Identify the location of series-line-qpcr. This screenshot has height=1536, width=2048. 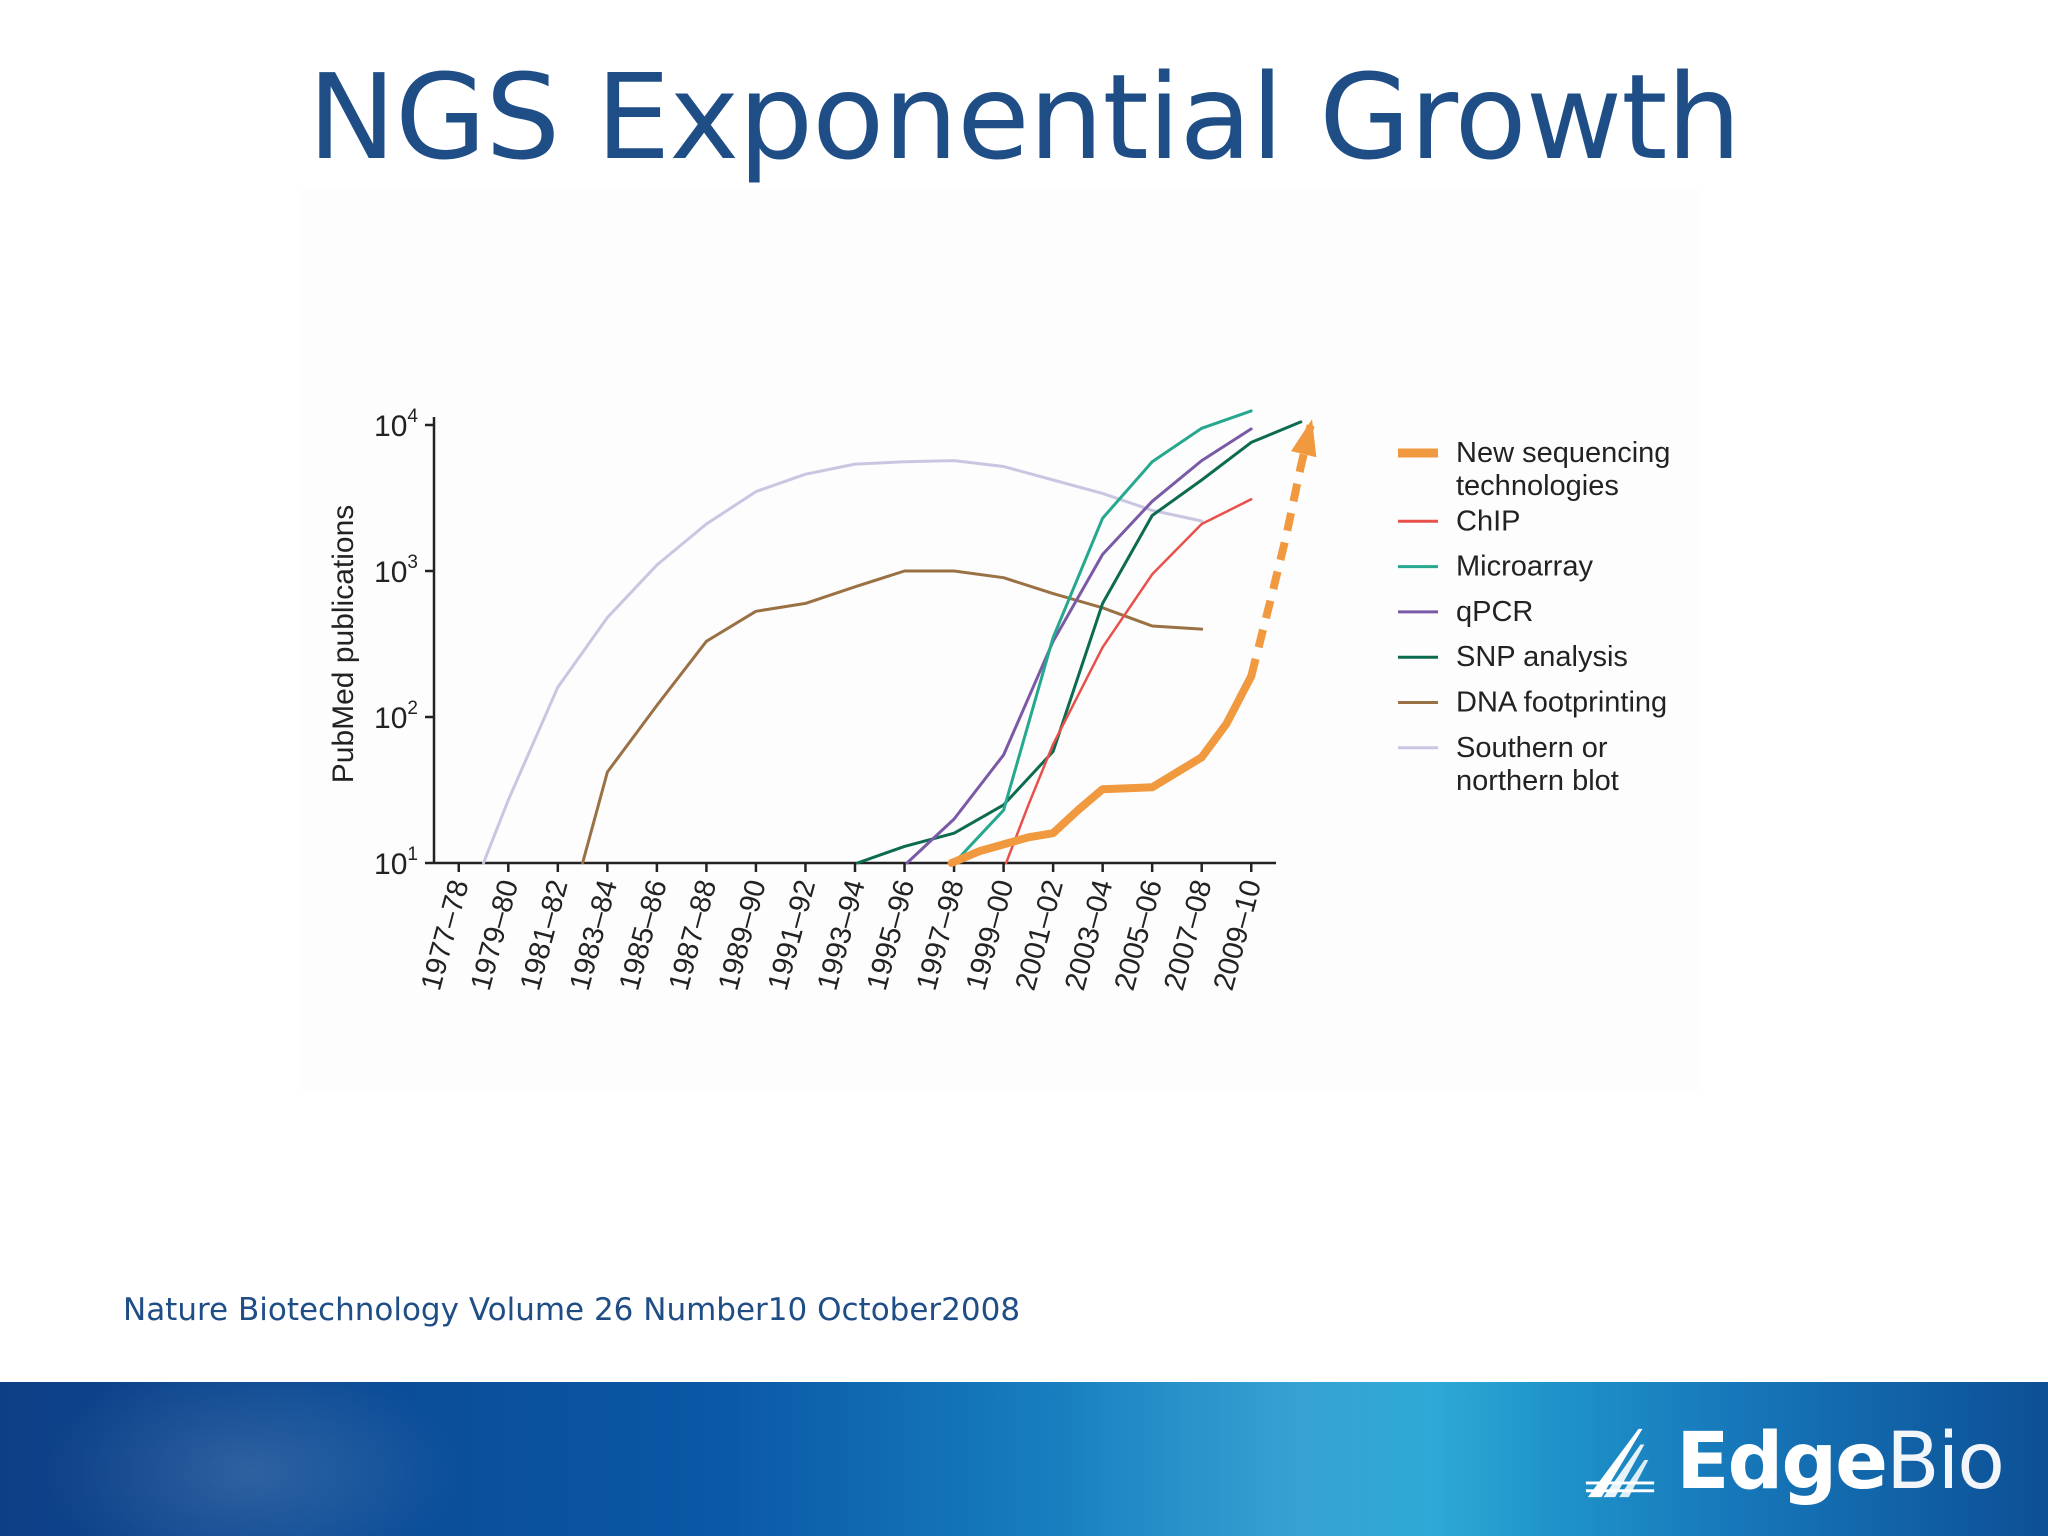
(1079, 646).